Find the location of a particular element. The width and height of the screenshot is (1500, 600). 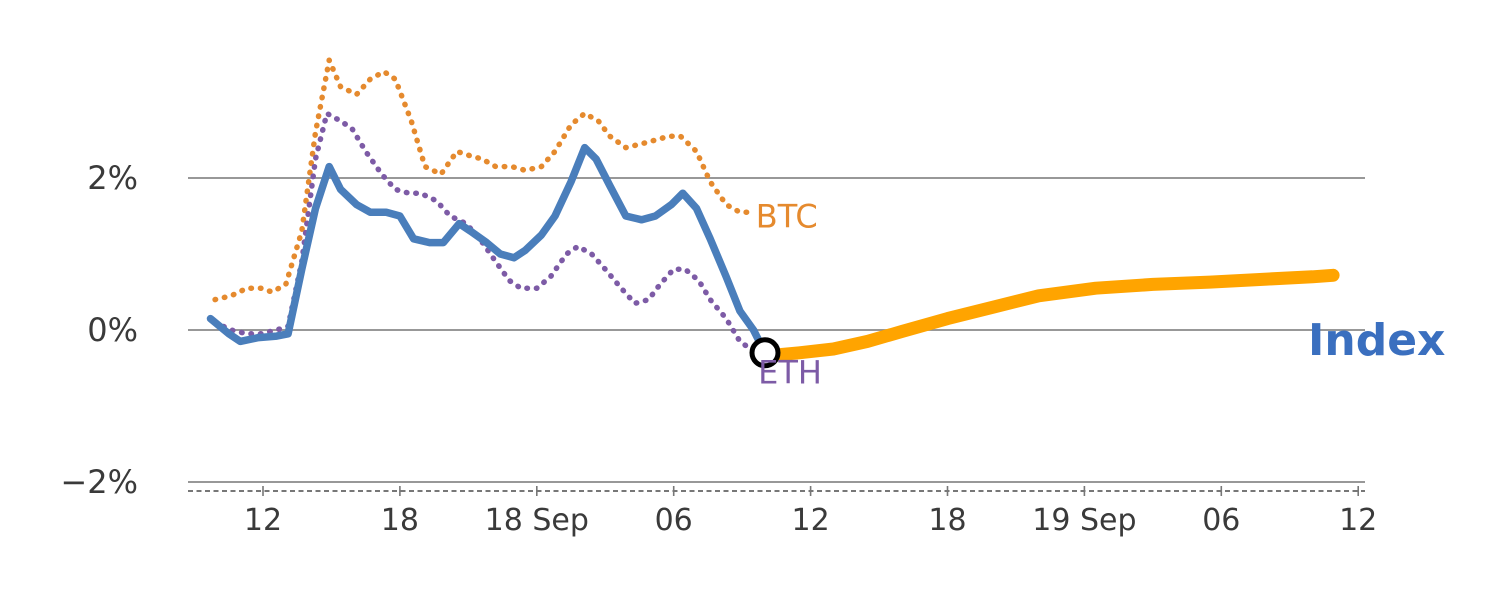

current-point-marker is located at coordinates (765, 353).